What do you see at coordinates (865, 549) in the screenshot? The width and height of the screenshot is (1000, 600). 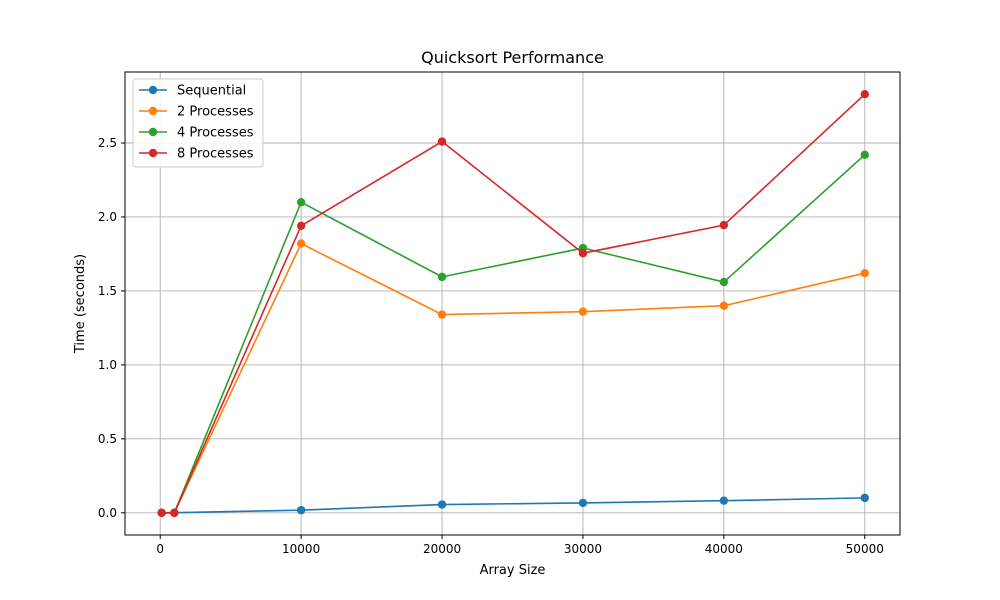 I see `x-tick-label: 50000` at bounding box center [865, 549].